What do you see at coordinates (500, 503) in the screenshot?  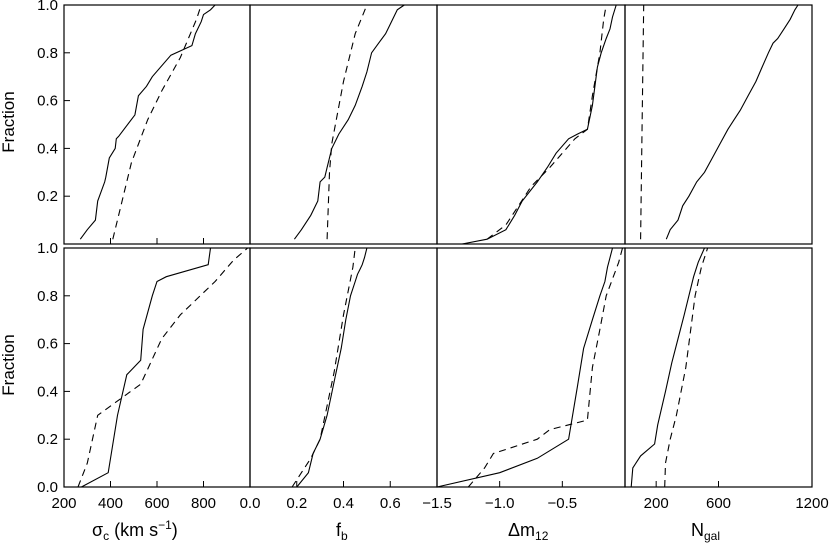 I see `x-tick-label: −1.0` at bounding box center [500, 503].